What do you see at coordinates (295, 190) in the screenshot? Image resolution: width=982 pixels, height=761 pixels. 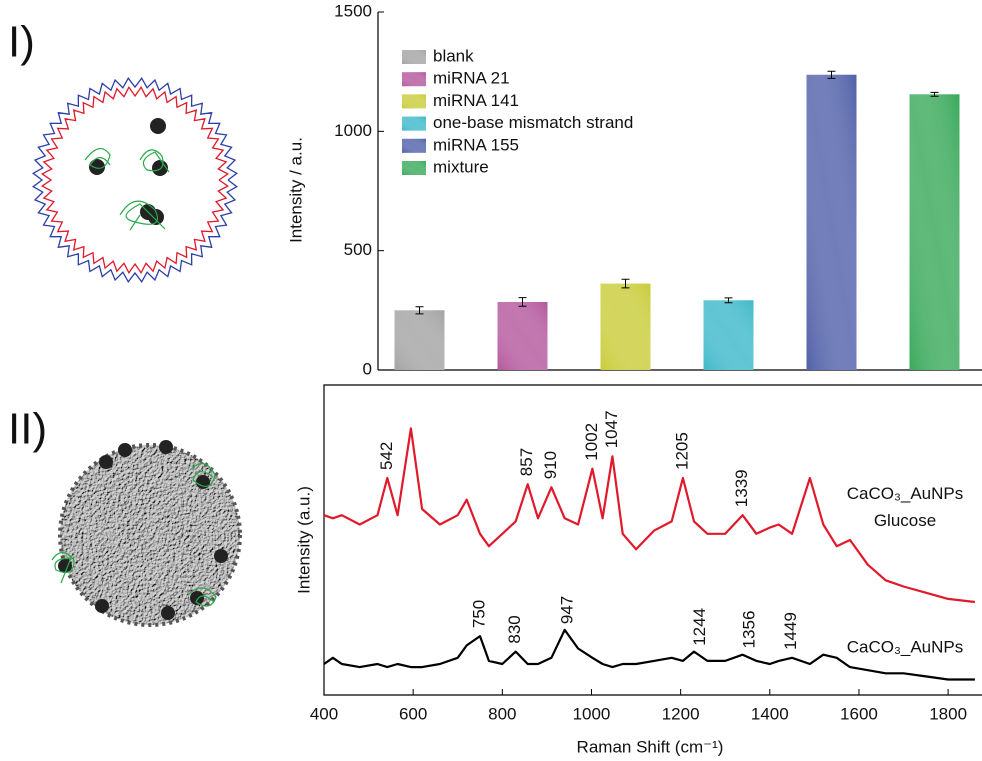 I see `y-axis-label: Intensity / a.u.` at bounding box center [295, 190].